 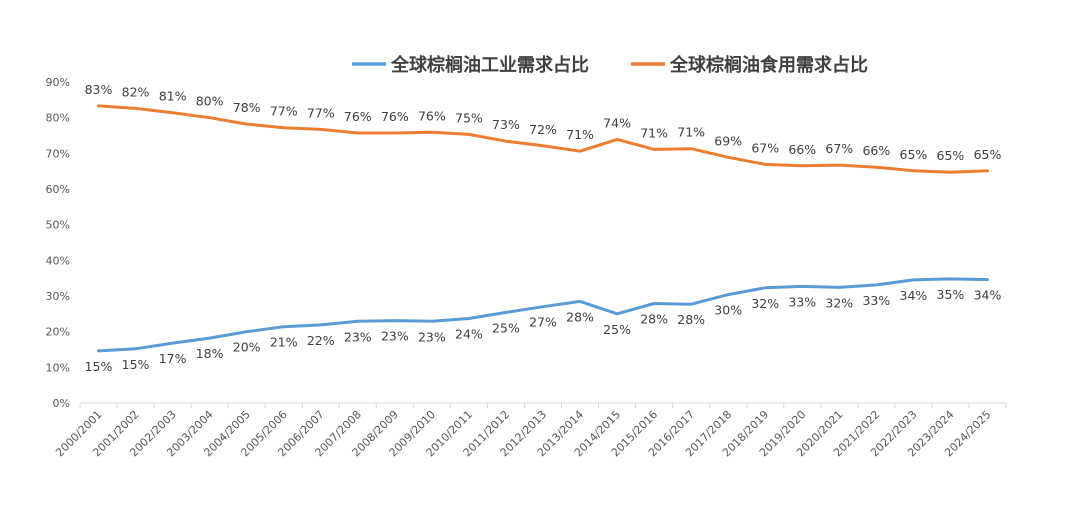 What do you see at coordinates (58, 225) in the screenshot?
I see `y-tick-label: 50%` at bounding box center [58, 225].